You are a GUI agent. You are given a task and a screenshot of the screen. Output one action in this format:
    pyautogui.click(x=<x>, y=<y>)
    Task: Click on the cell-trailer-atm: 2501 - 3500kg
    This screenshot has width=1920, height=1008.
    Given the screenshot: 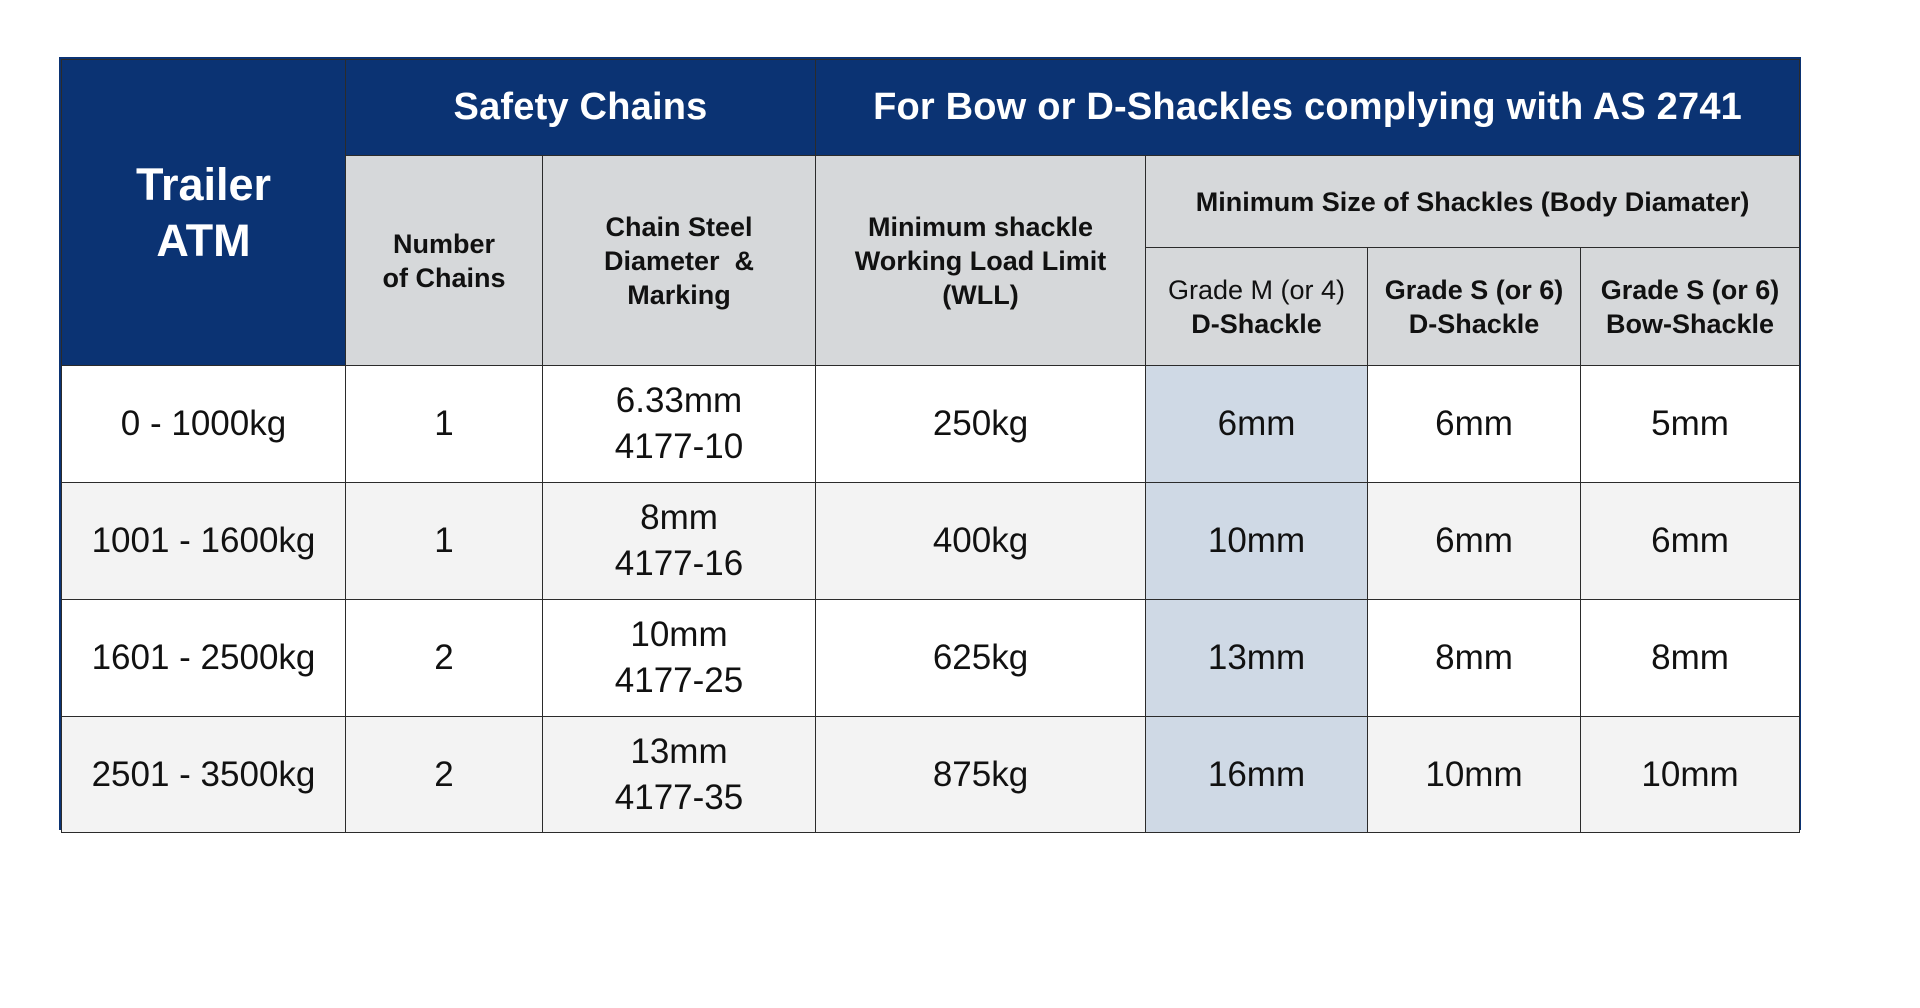 What is the action you would take?
    pyautogui.click(x=203, y=774)
    